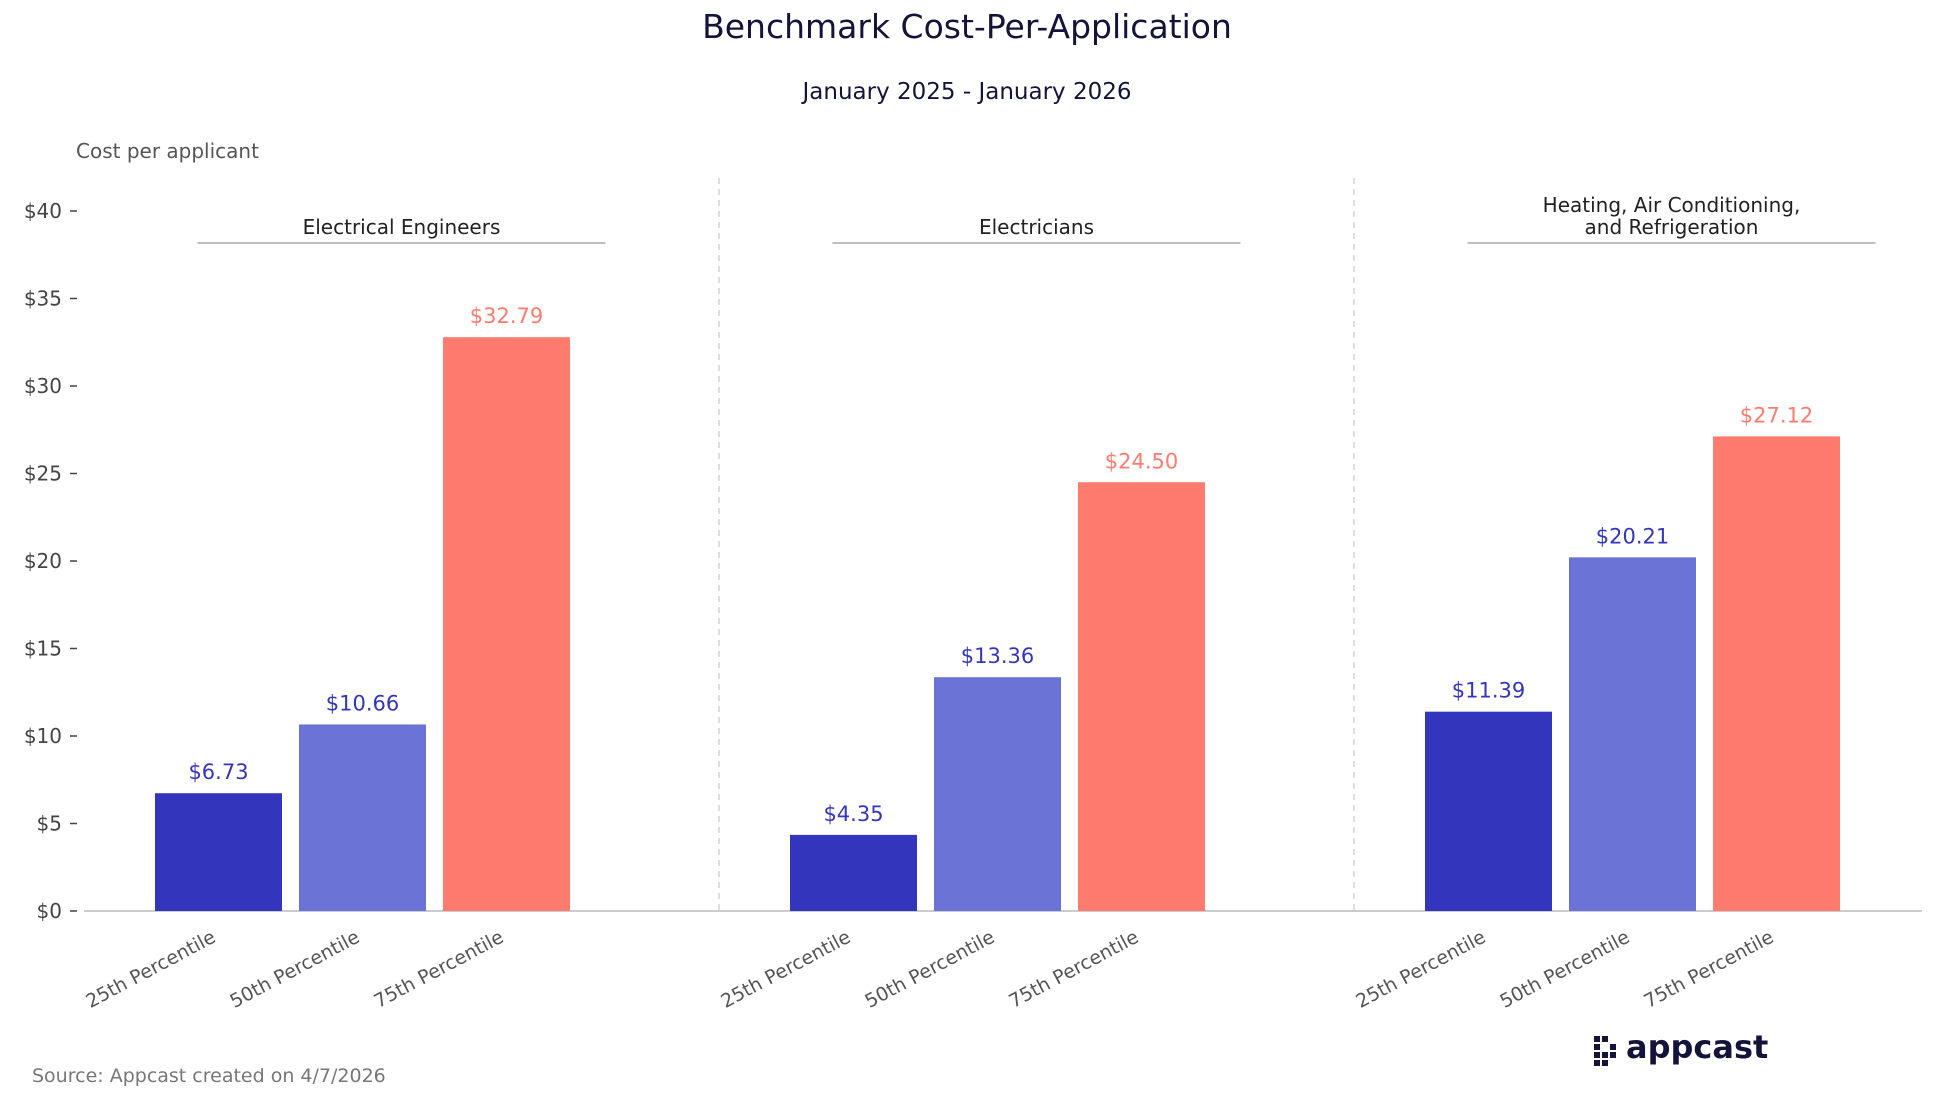 The image size is (1934, 1107). Describe the element at coordinates (49, 911) in the screenshot. I see `y-tick-label: $0` at that location.